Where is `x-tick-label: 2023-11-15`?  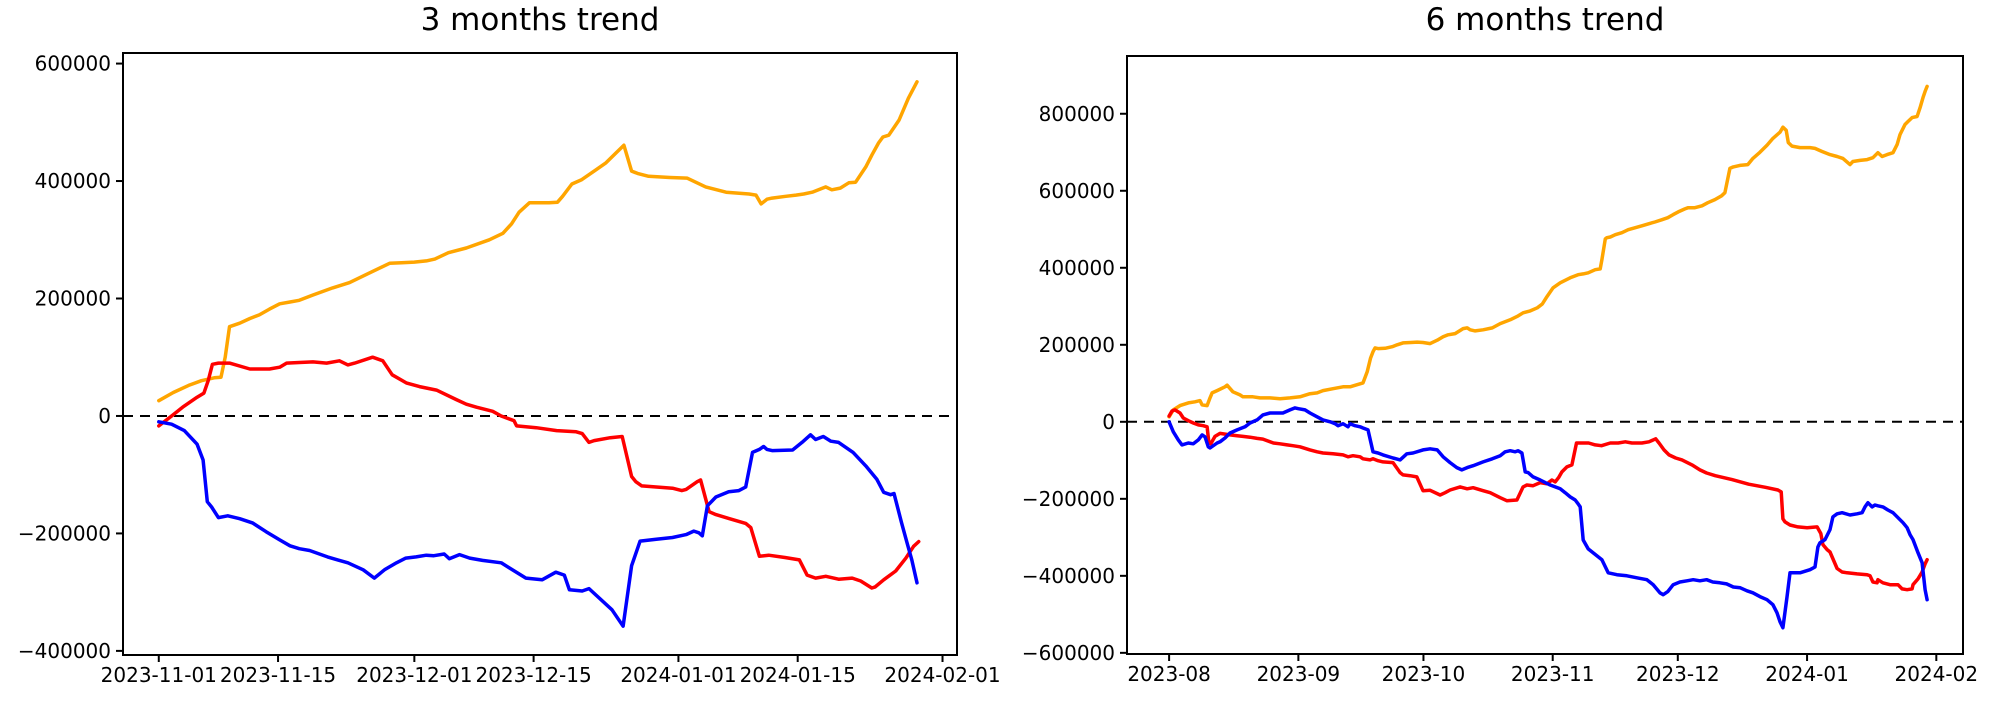
x-tick-label: 2023-11-15 is located at coordinates (278, 675).